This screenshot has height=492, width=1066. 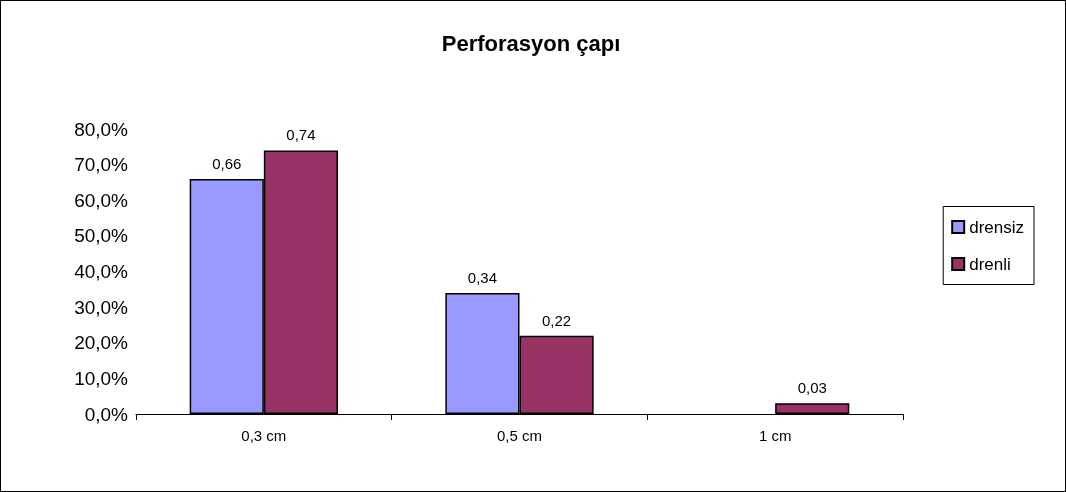 What do you see at coordinates (227, 163) in the screenshot?
I see `data-label: 0,66` at bounding box center [227, 163].